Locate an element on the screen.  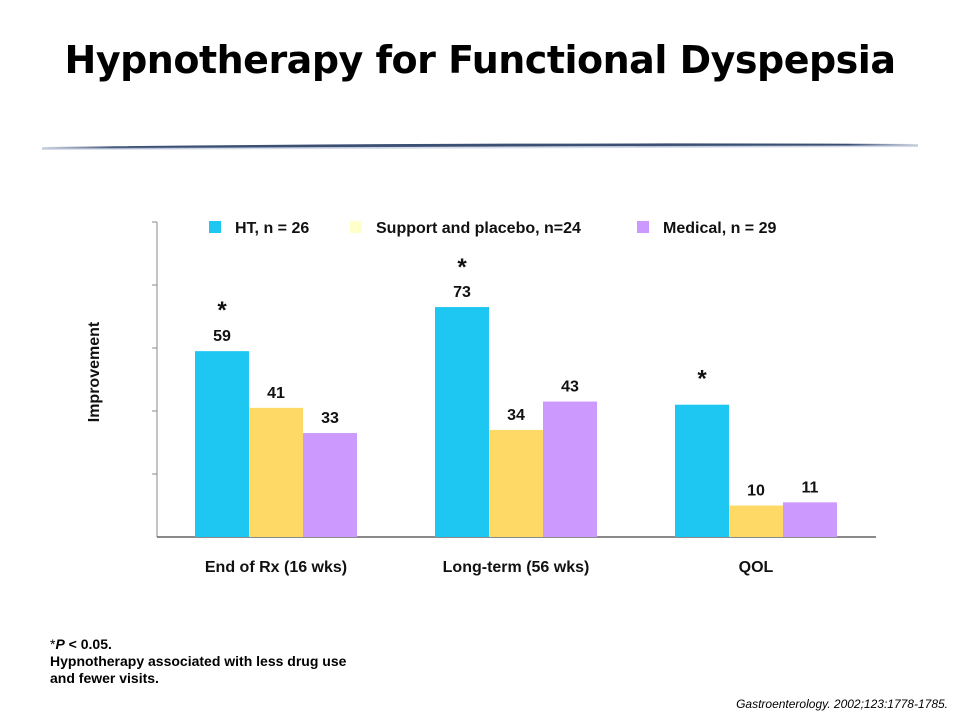
title-divider is located at coordinates (480, 146).